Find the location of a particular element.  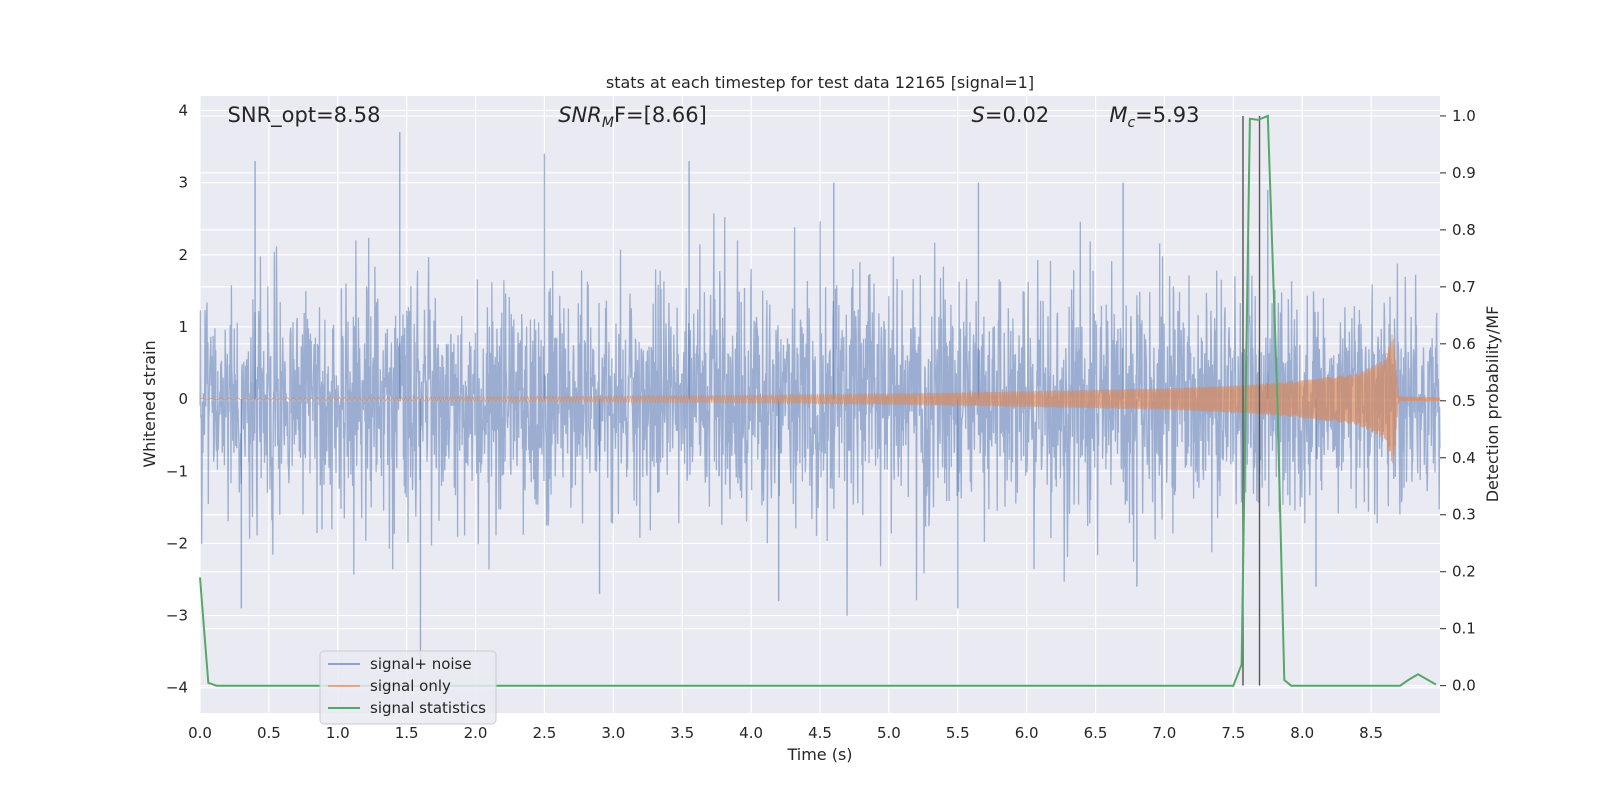

x-tick-label: 1.5 is located at coordinates (407, 733).